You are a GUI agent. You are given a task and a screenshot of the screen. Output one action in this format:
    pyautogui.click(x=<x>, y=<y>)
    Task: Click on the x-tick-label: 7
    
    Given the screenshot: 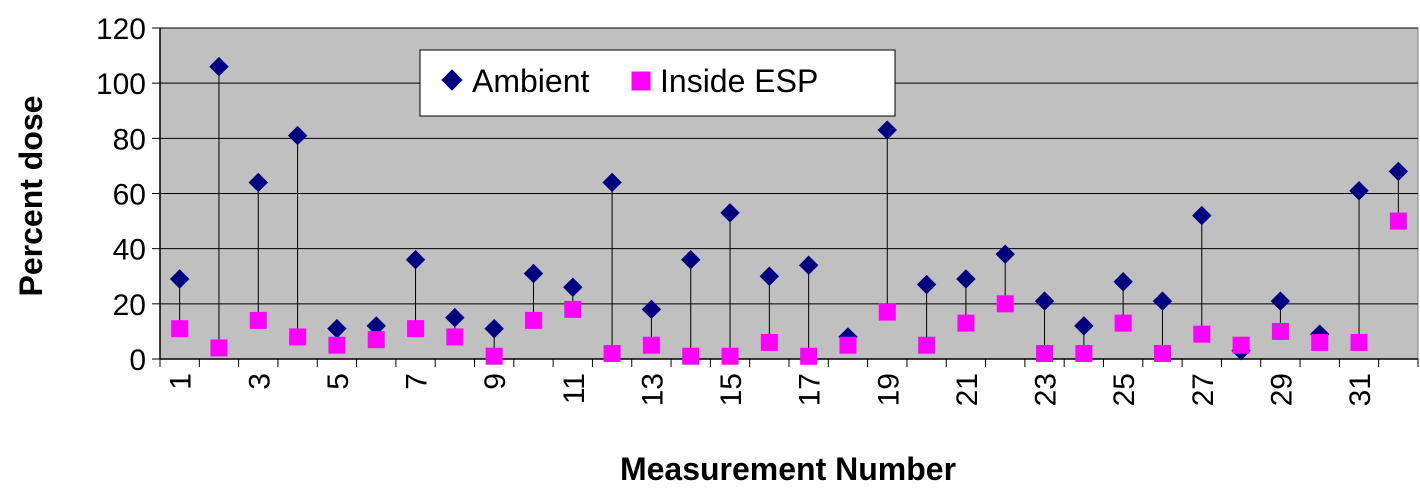 What is the action you would take?
    pyautogui.click(x=417, y=381)
    